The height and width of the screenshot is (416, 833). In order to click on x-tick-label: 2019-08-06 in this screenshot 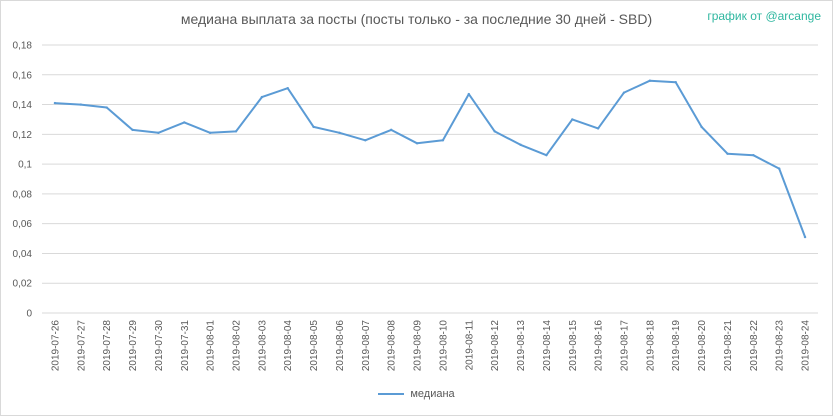, I will do `click(340, 346)`.